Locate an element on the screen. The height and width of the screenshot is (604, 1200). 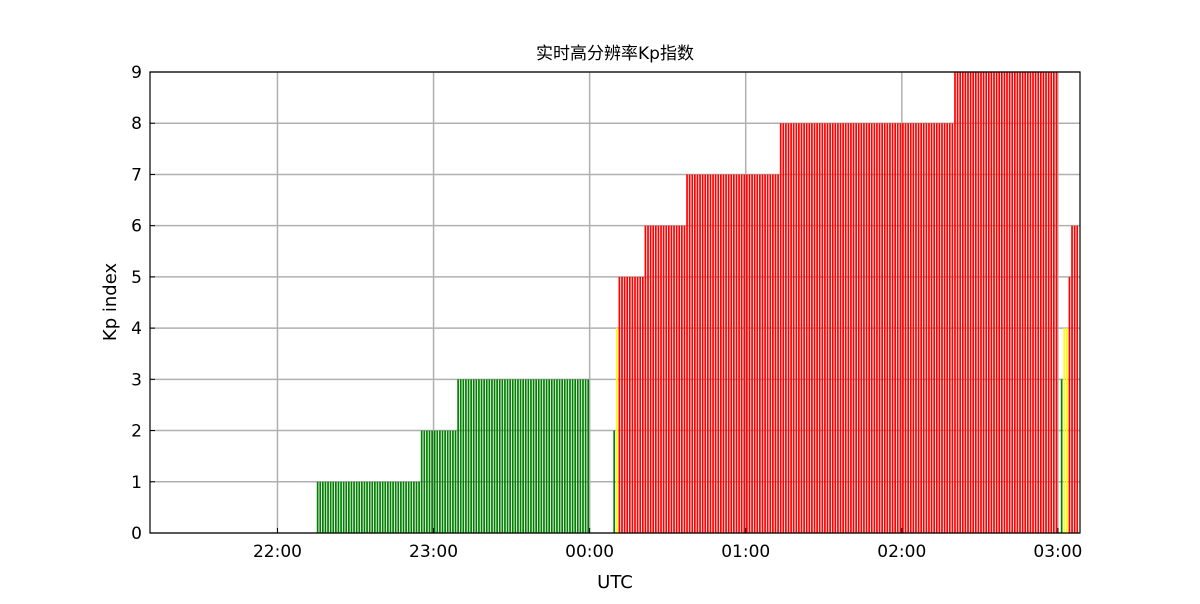
y-tick-label: 6 is located at coordinates (136, 227).